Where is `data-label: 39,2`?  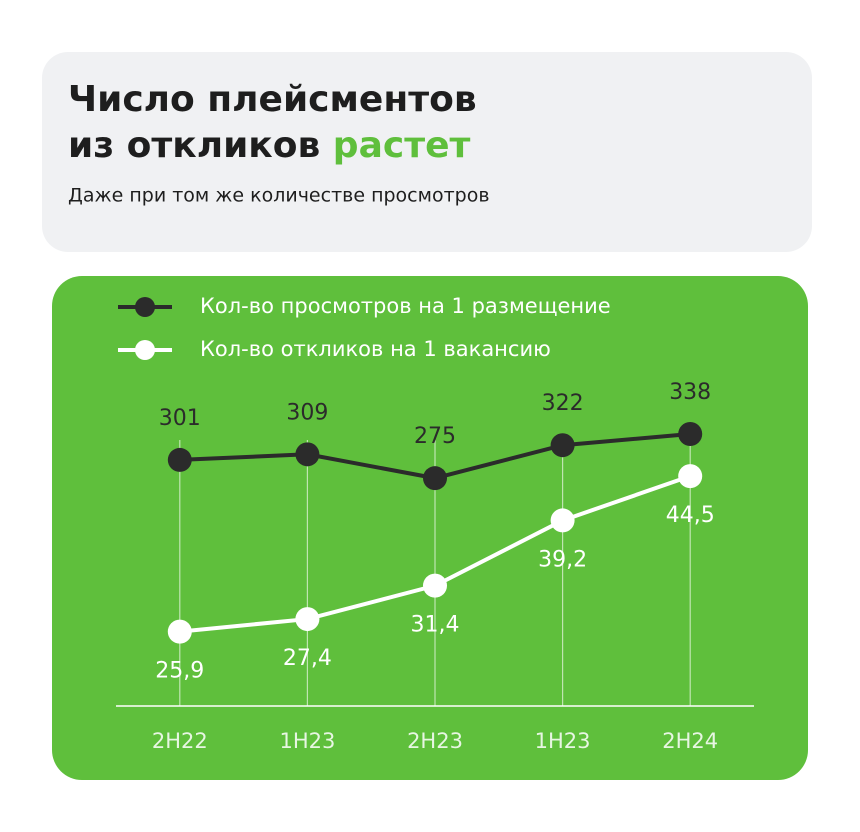
data-label: 39,2 is located at coordinates (562, 559).